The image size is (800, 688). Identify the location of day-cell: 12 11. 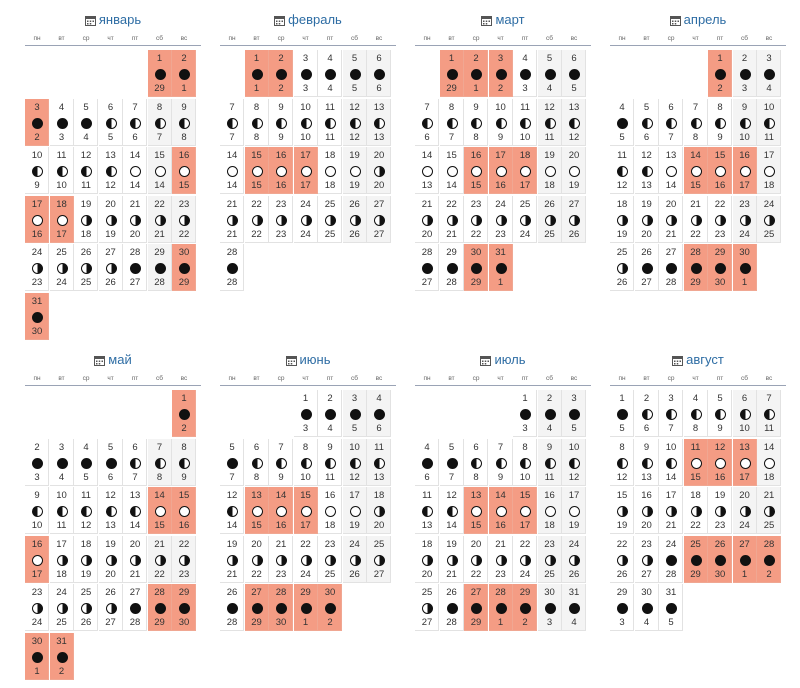
(86, 171).